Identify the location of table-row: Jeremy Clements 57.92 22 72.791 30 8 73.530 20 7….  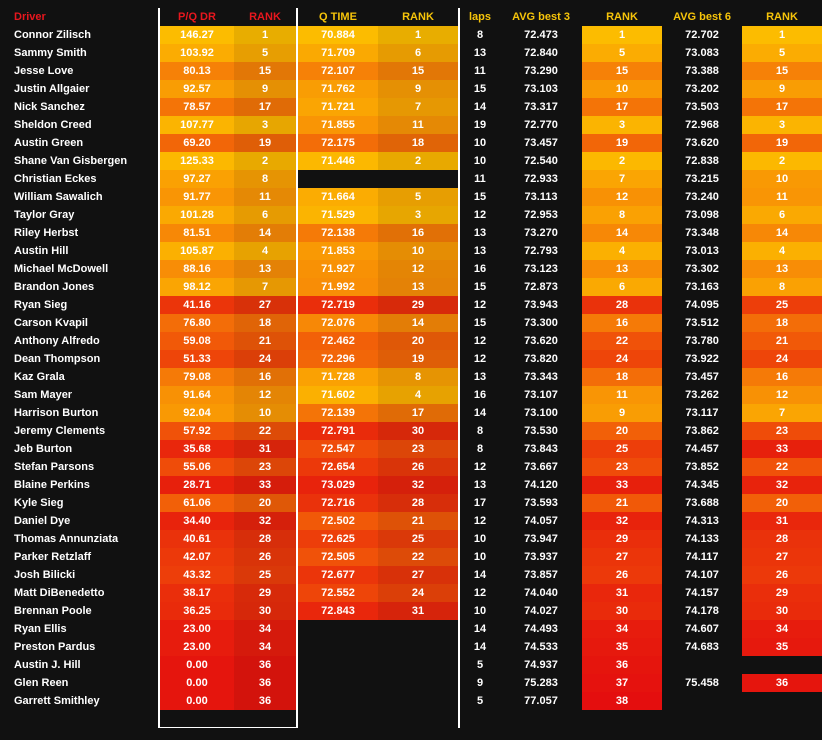
(411, 431).